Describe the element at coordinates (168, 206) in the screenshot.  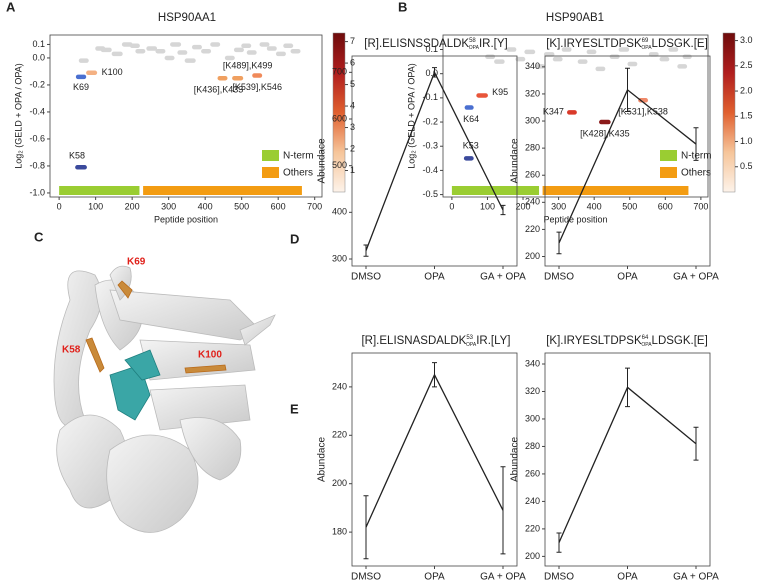
I see `x-tick-label: 300` at that location.